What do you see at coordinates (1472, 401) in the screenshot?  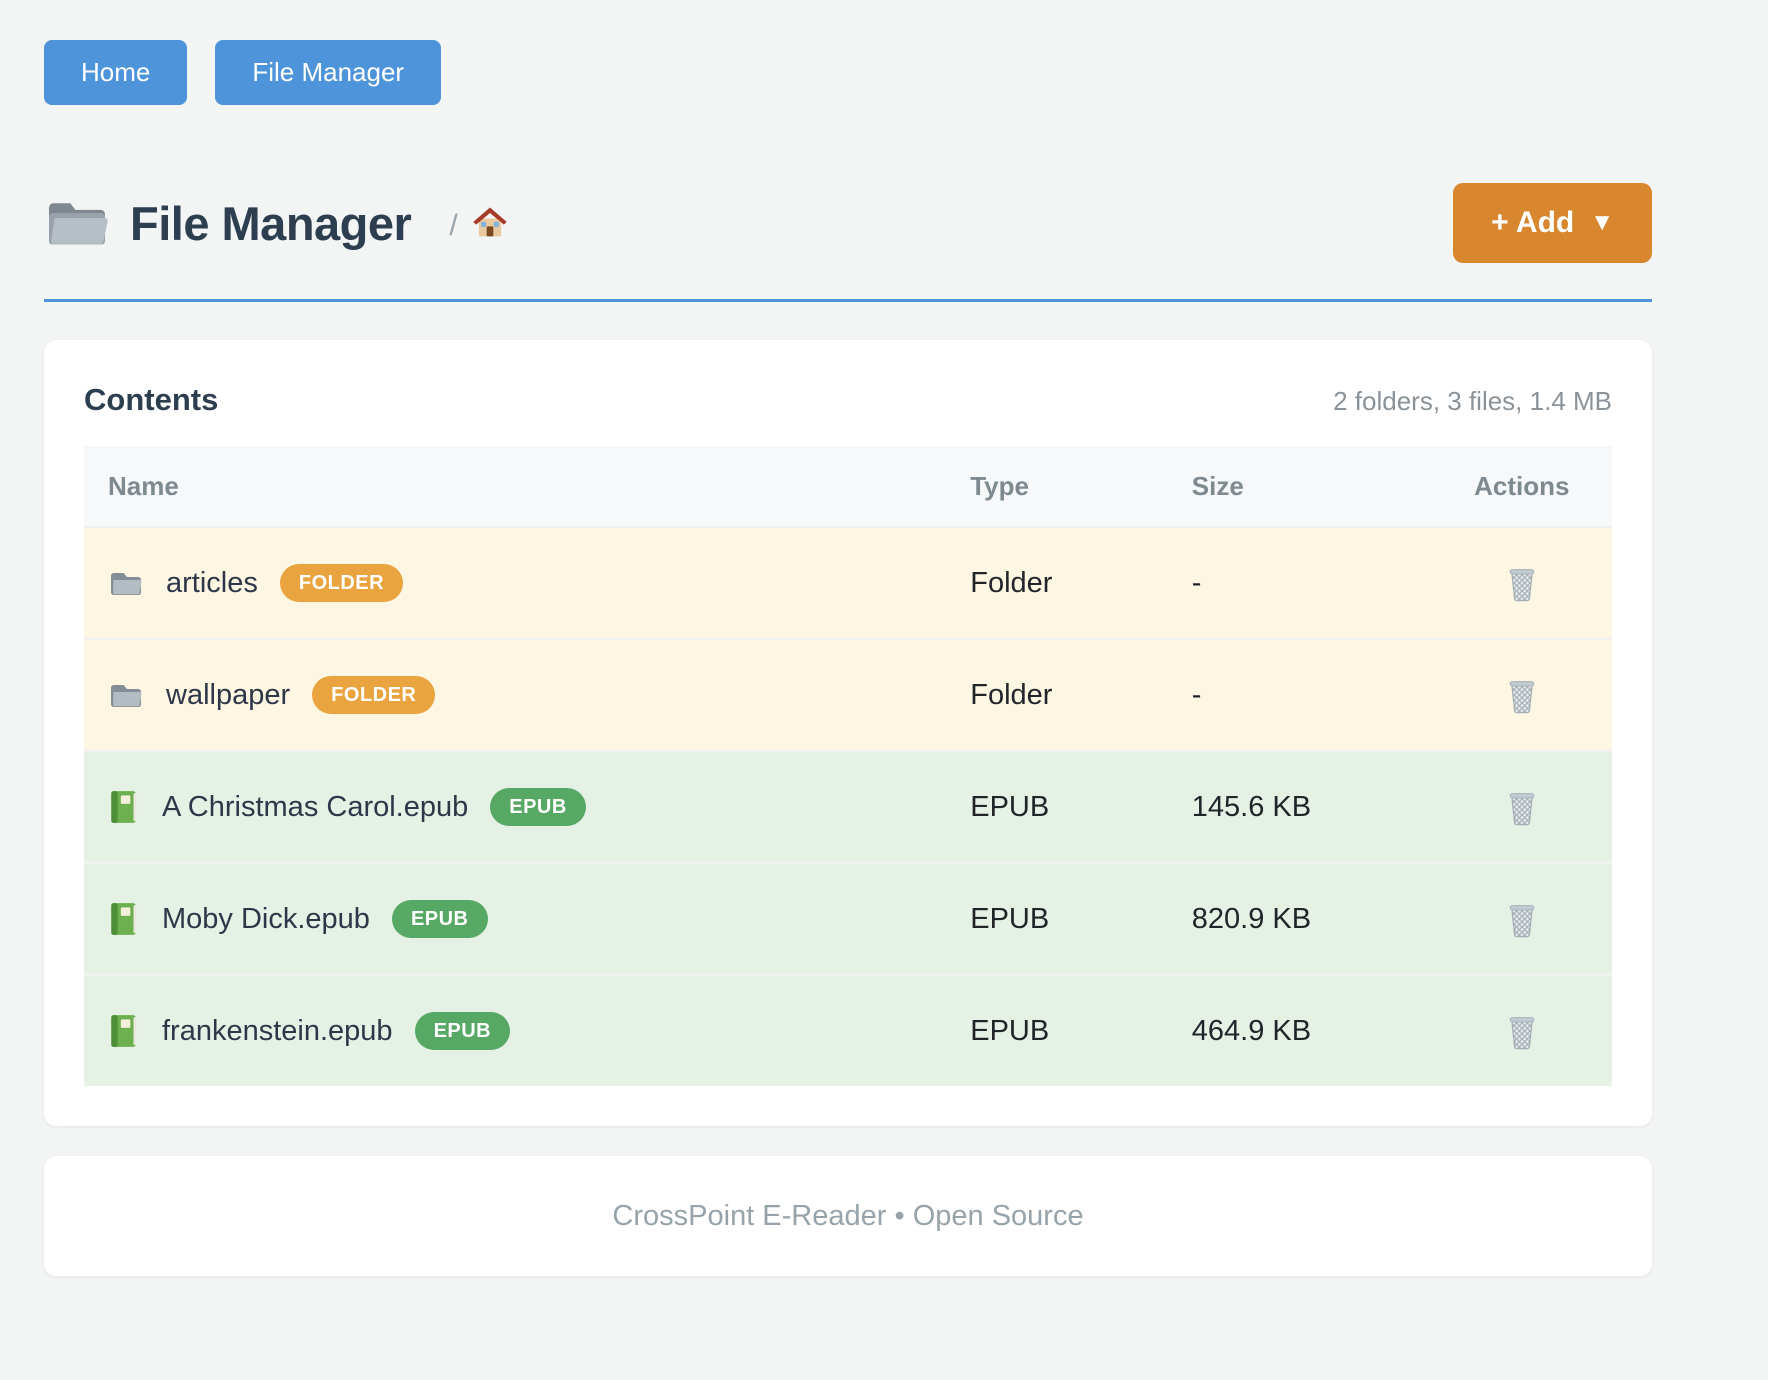 I see `contents-summary: 2 folders, 3 files, 1.4 MB` at bounding box center [1472, 401].